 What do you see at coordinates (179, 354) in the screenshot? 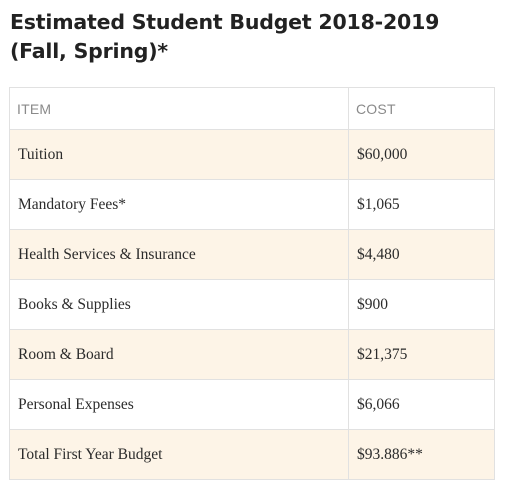
I see `item-cell: Room & Board` at bounding box center [179, 354].